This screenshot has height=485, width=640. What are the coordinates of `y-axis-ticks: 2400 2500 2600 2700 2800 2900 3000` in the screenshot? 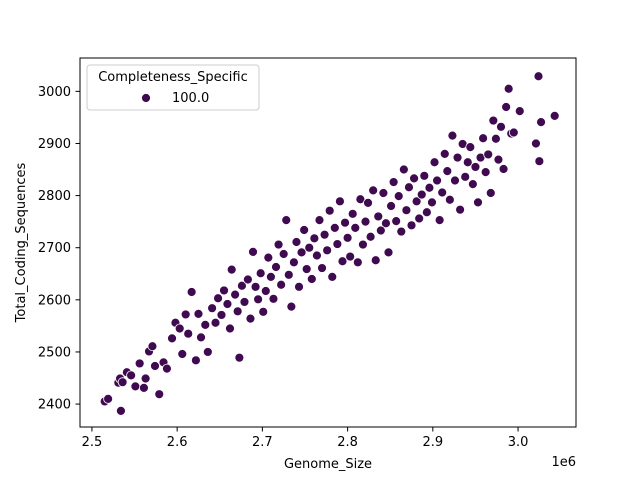 It's located at (59, 249).